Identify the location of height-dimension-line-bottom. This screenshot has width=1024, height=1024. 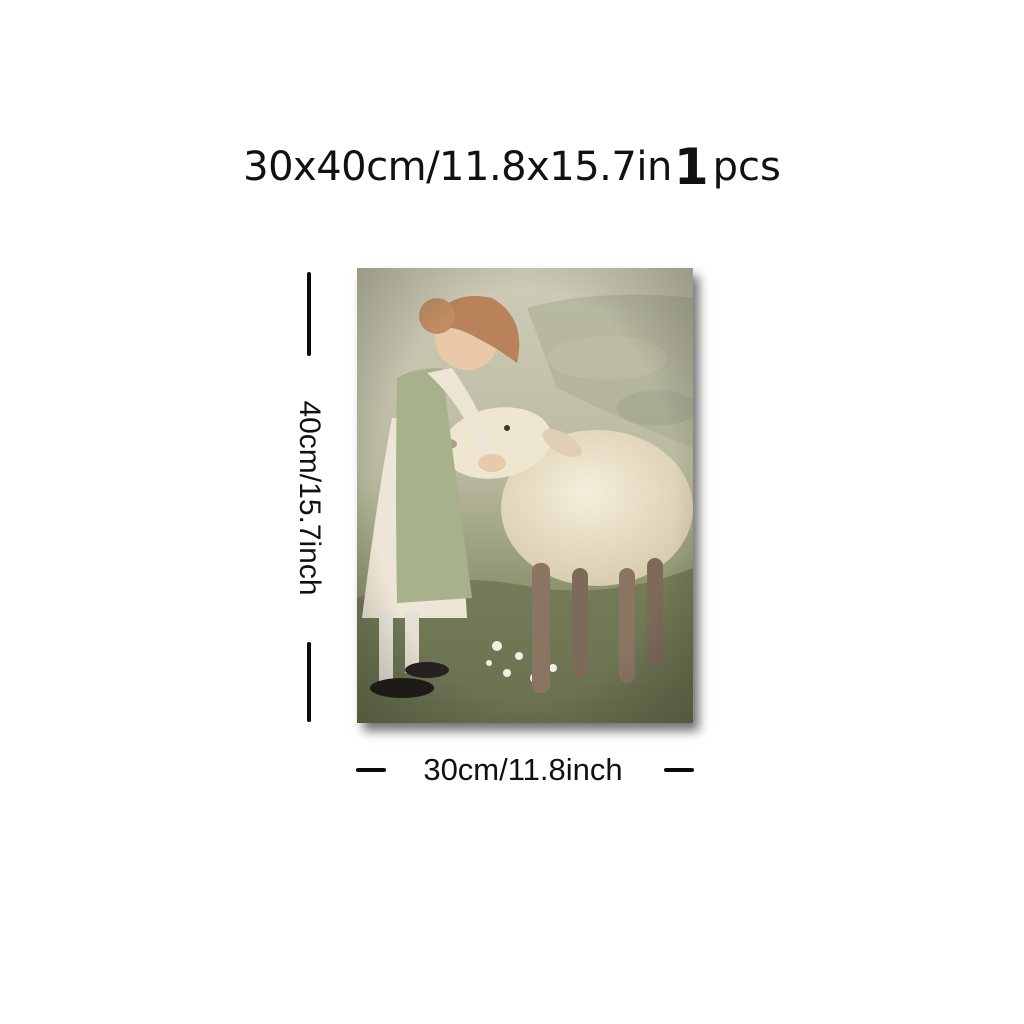
(309, 682).